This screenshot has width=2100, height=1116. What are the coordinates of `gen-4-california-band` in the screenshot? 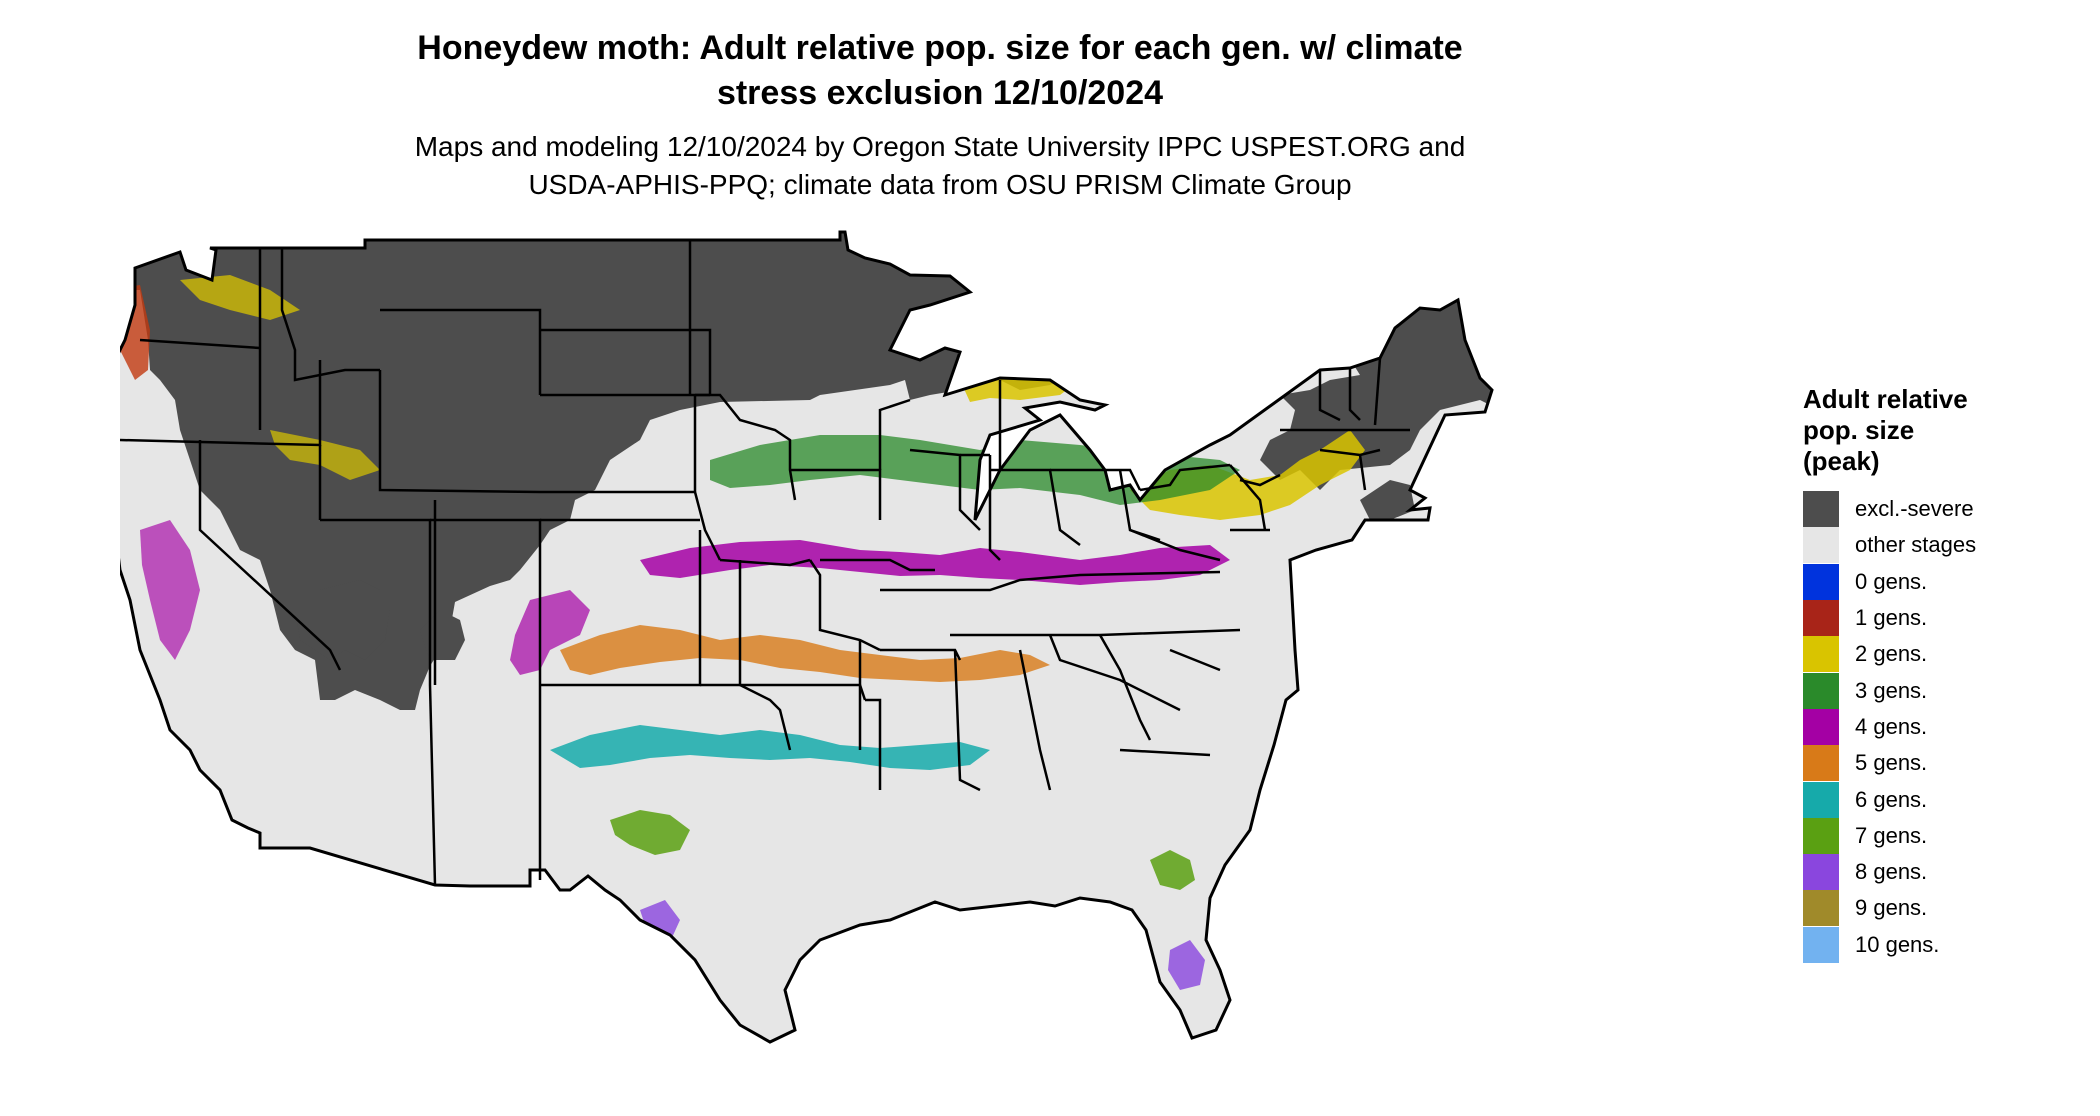 It's located at (170, 590).